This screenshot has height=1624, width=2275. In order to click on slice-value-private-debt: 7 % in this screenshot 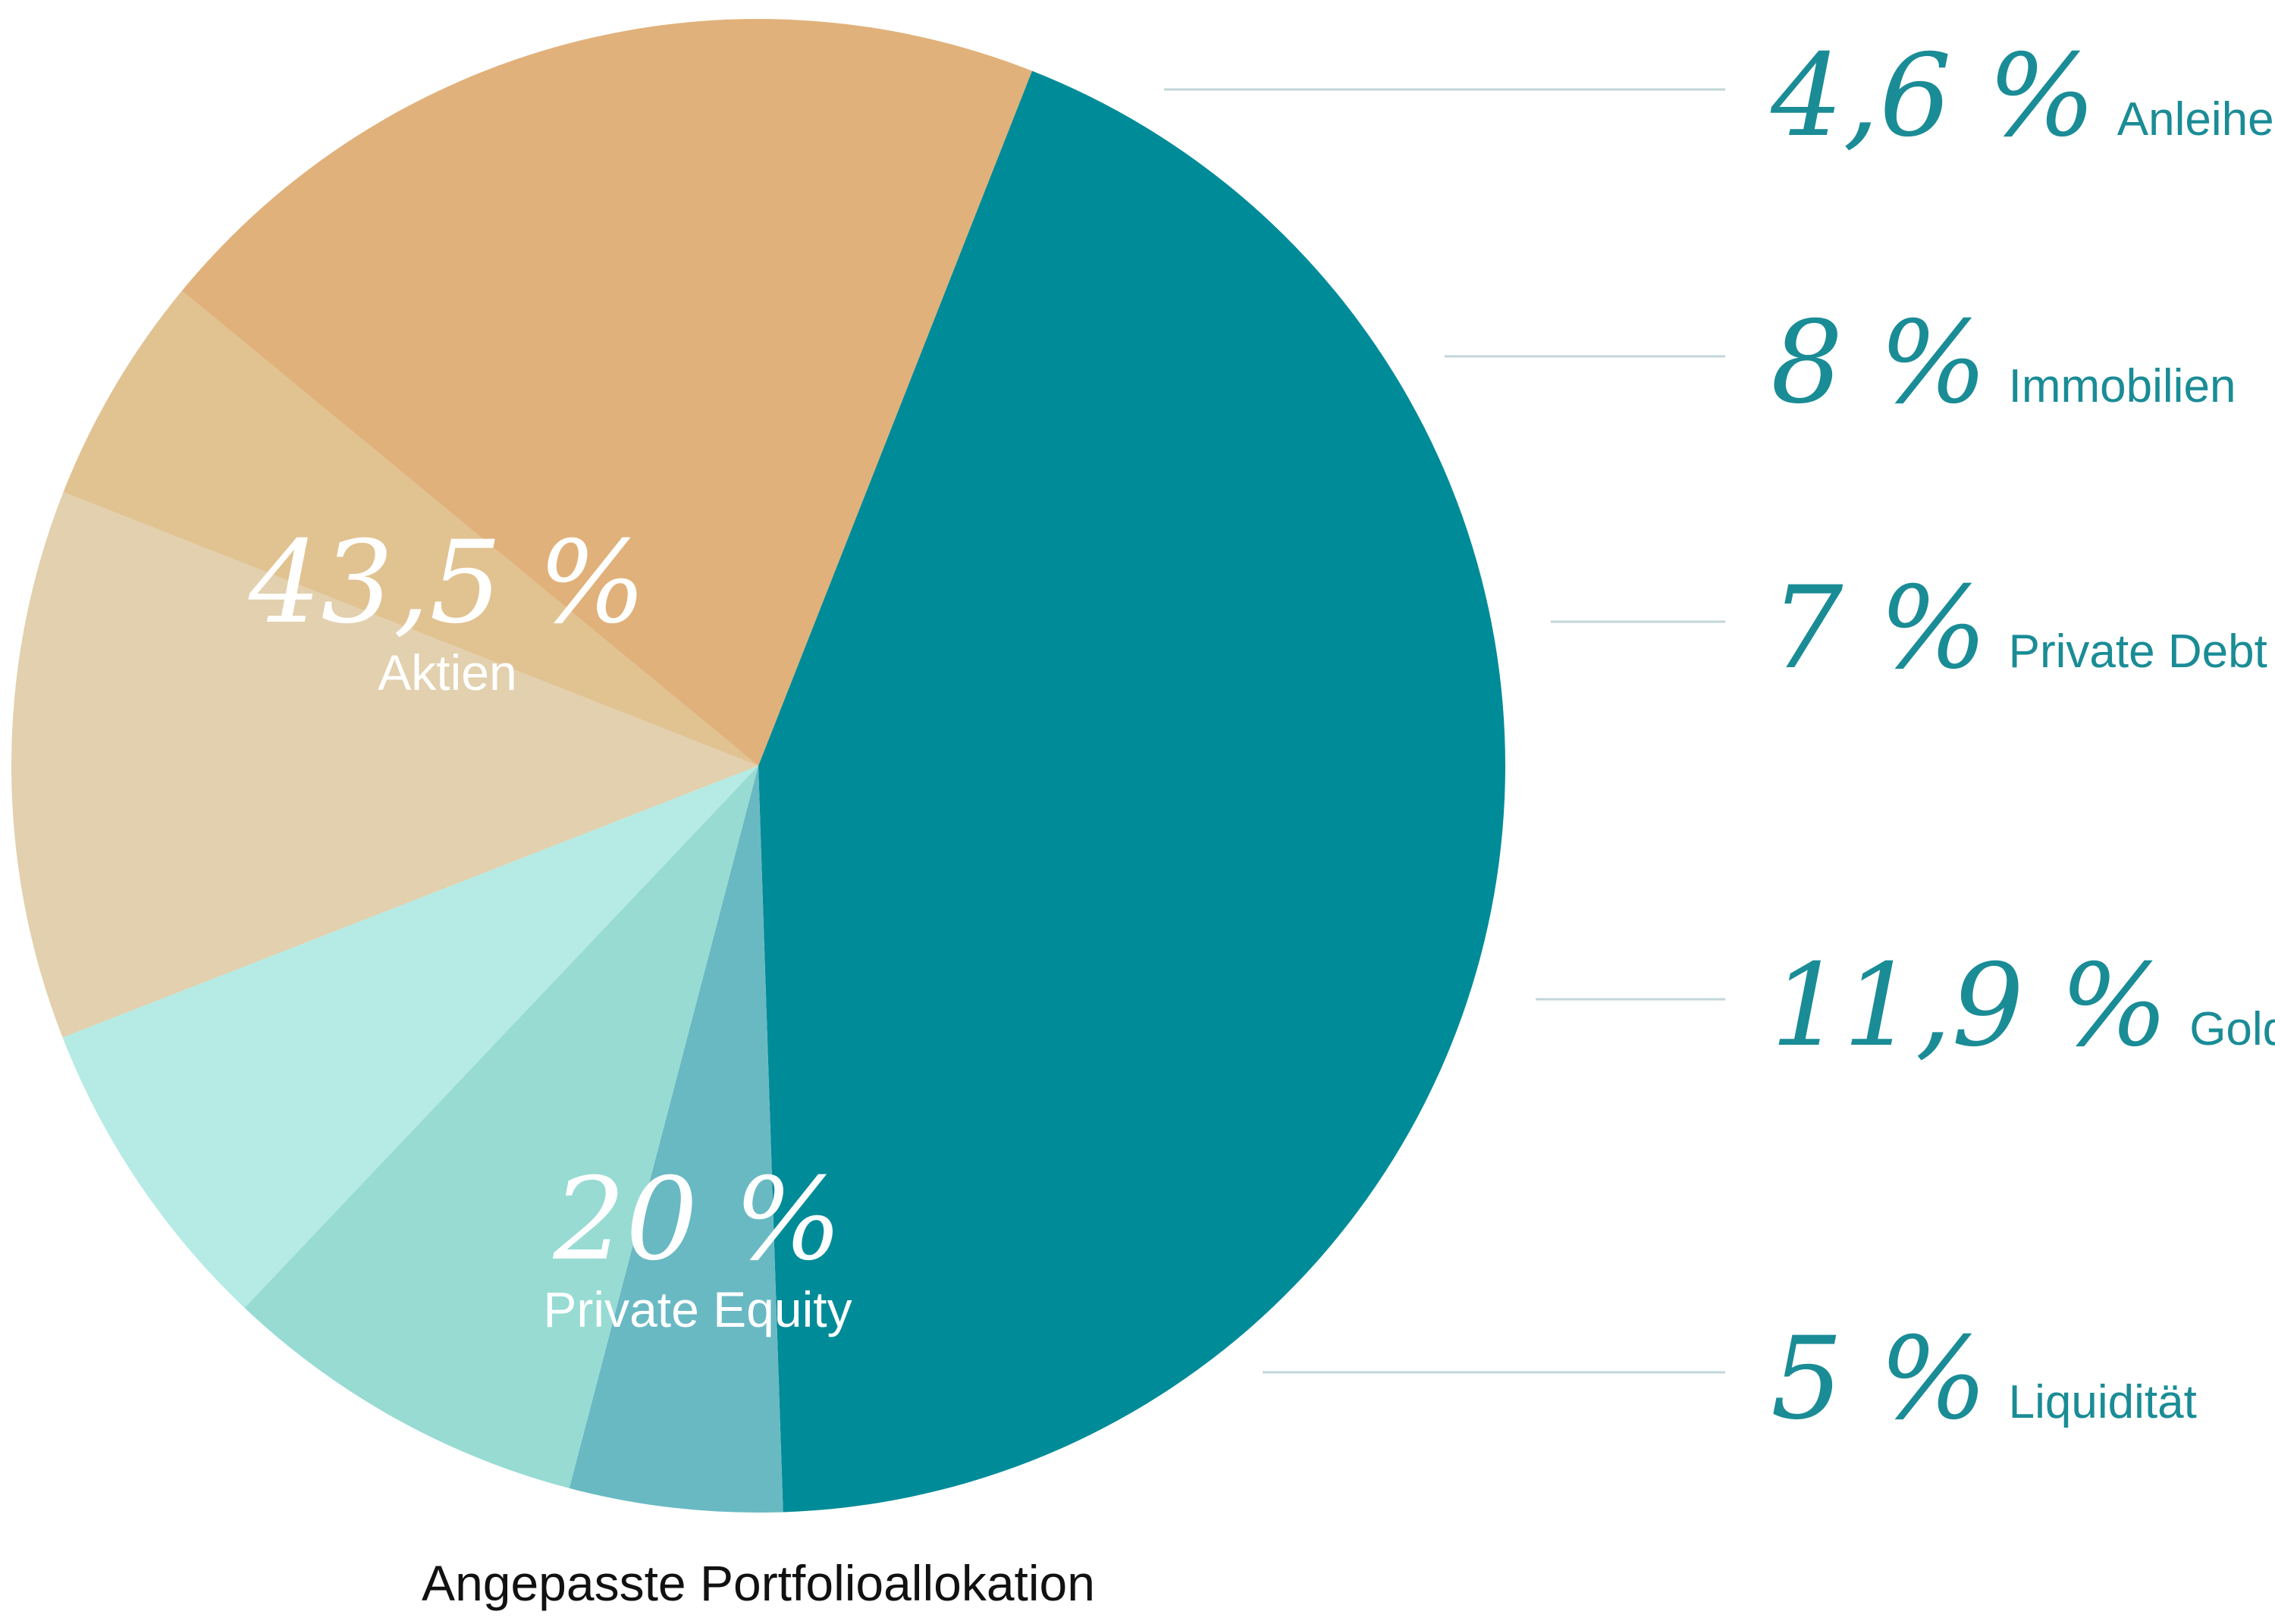, I will do `click(1879, 628)`.